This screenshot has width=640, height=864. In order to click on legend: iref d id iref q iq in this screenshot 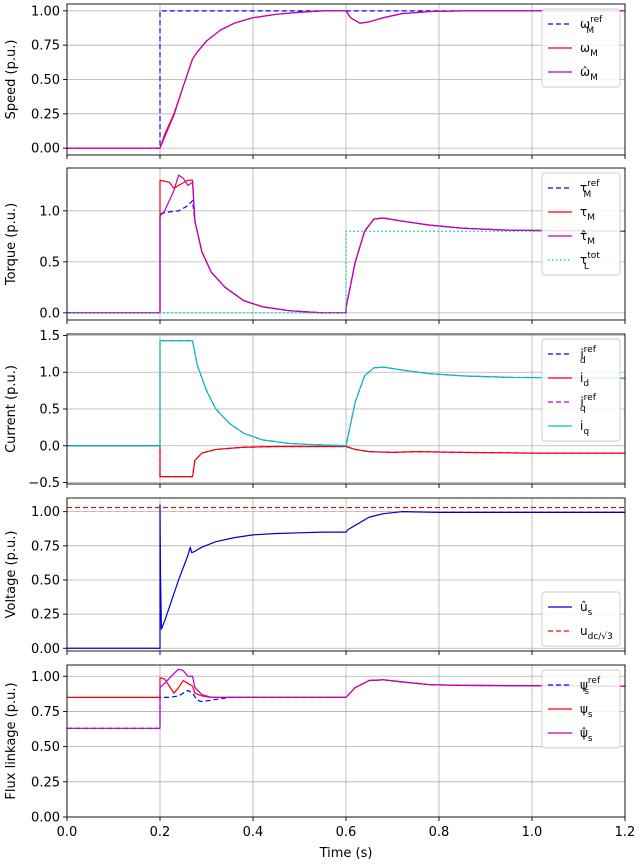, I will do `click(581, 390)`.